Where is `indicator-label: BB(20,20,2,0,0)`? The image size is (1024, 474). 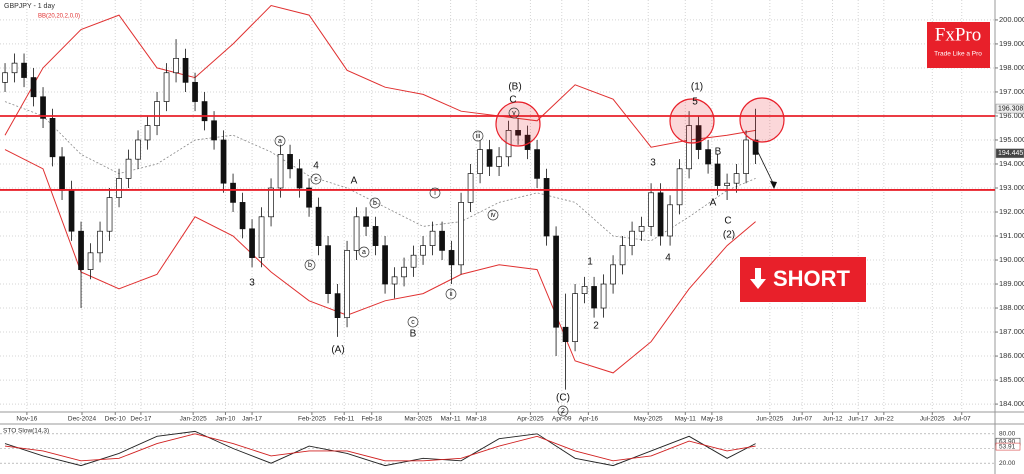 indicator-label: BB(20,20,2,0,0) is located at coordinates (59, 17).